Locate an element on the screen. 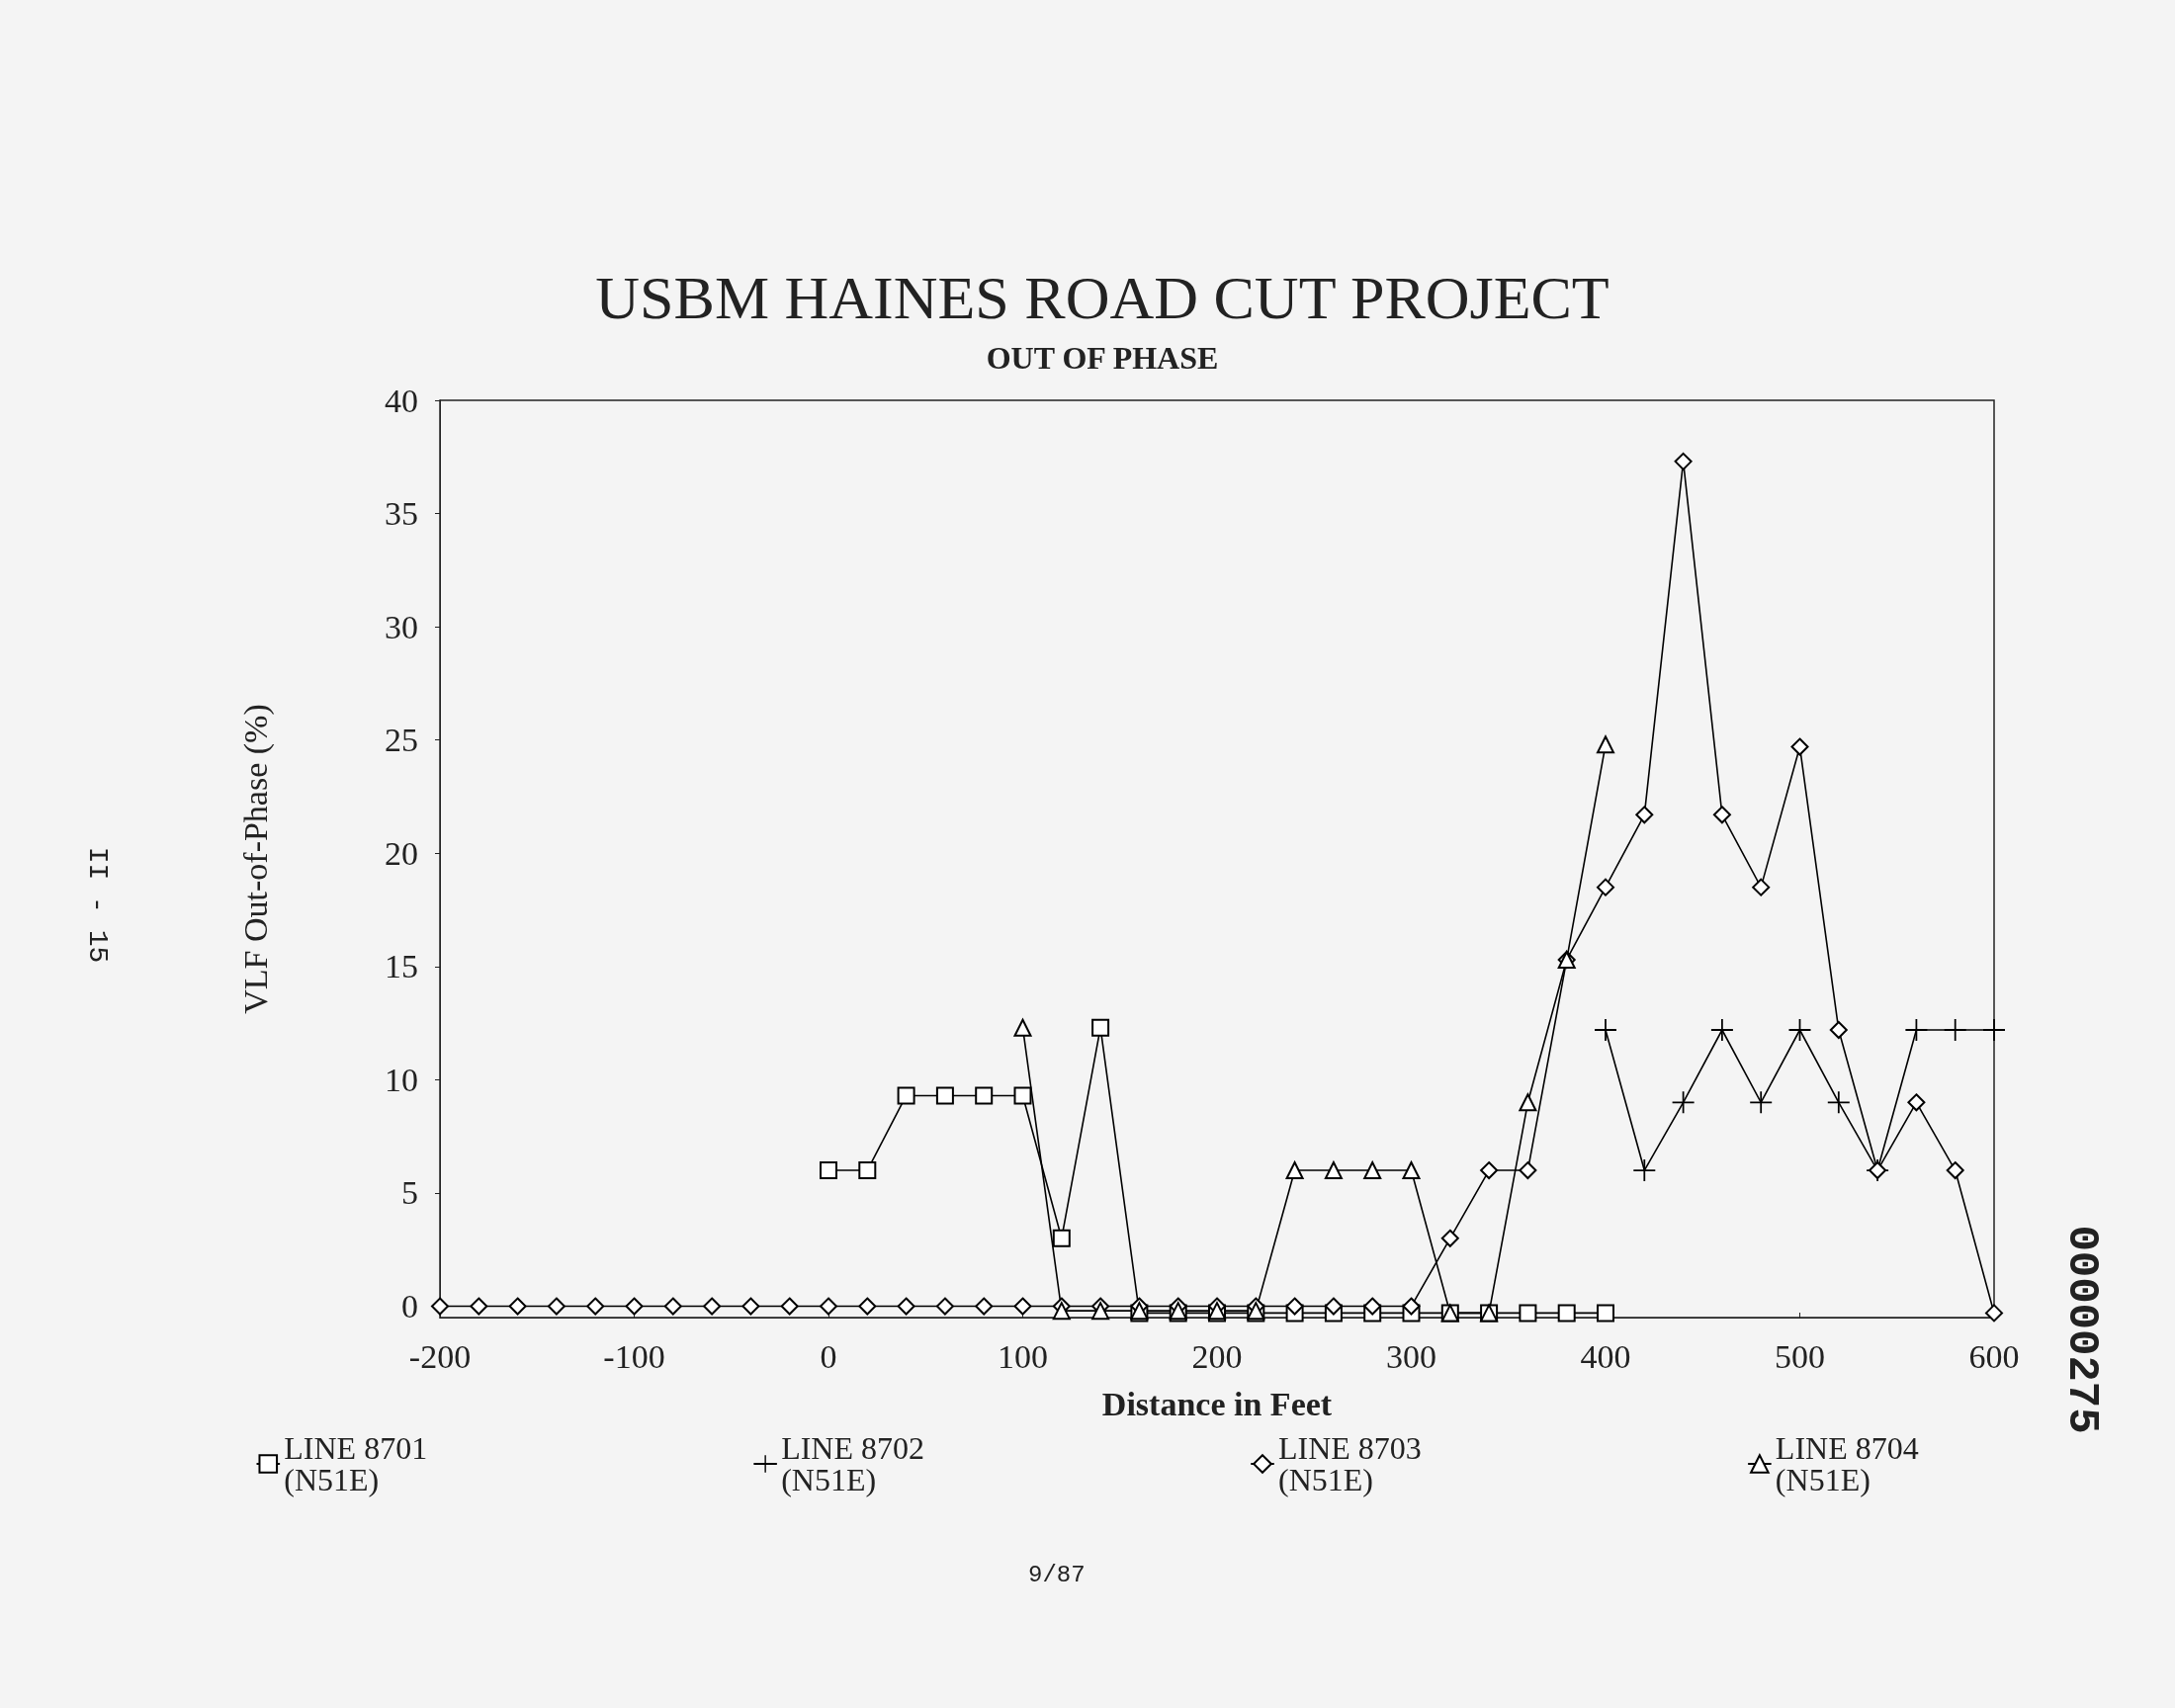  x-tick-label: 400 is located at coordinates (1605, 1356).